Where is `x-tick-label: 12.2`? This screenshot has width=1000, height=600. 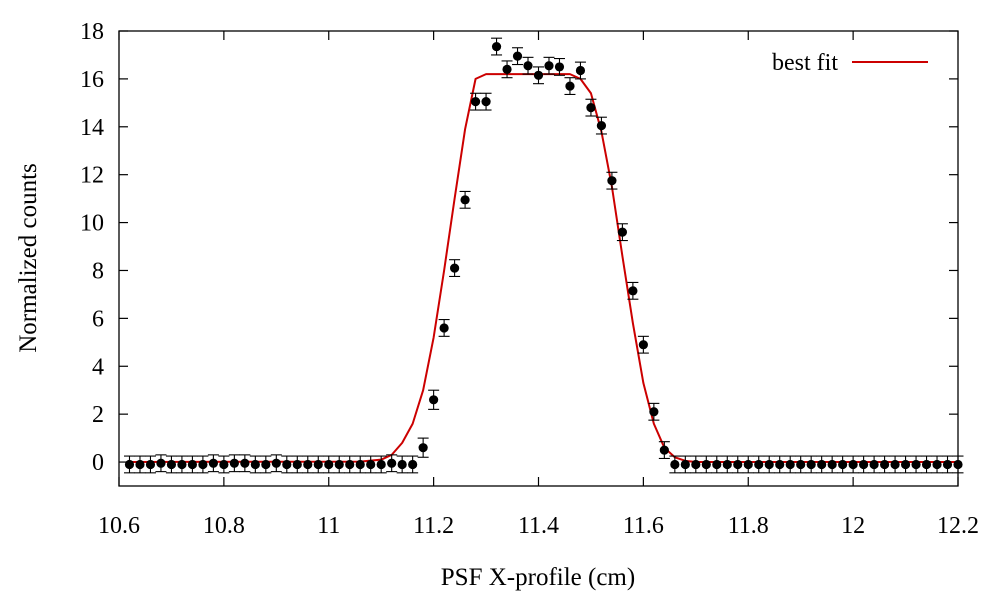
x-tick-label: 12.2 is located at coordinates (958, 526).